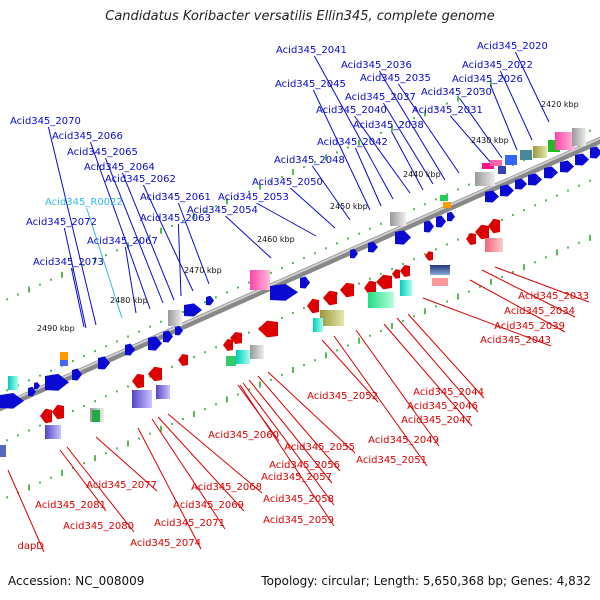 The width and height of the screenshot is (600, 600). I want to click on forward-gene-label: Acid345_2072, so click(61, 222).